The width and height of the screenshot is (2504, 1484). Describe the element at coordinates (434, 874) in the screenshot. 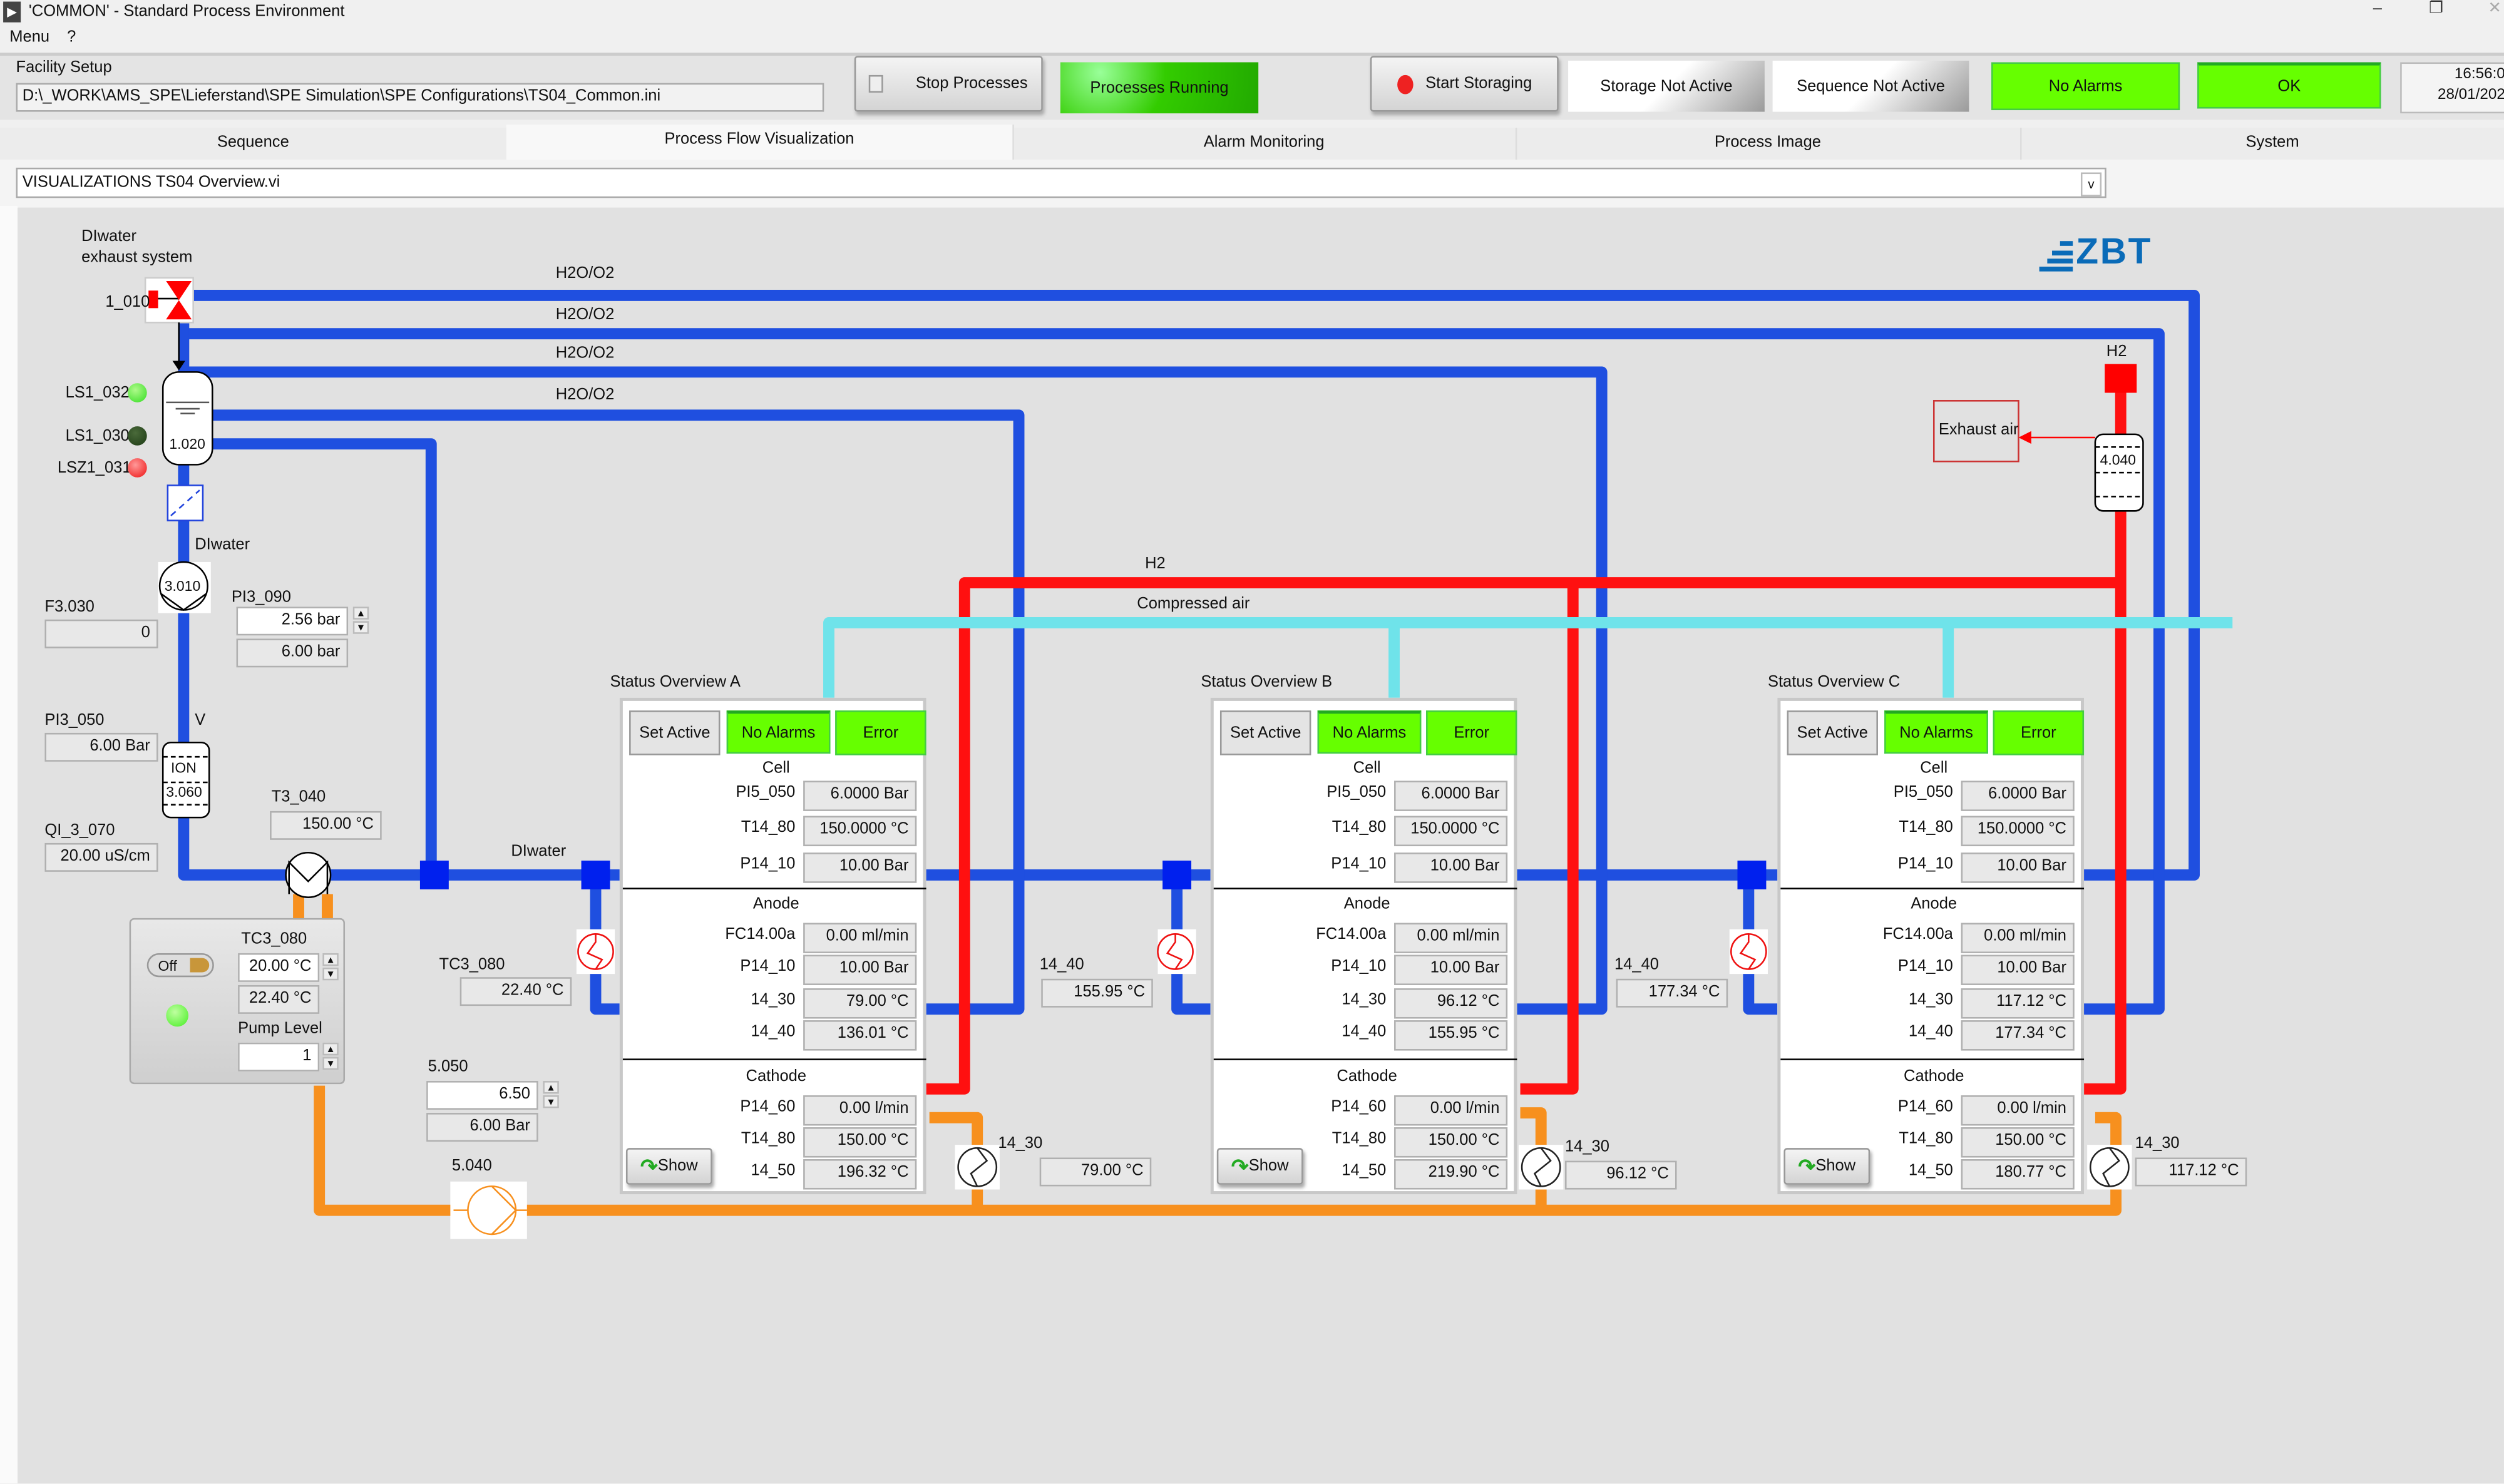

I see `junction-icon` at that location.